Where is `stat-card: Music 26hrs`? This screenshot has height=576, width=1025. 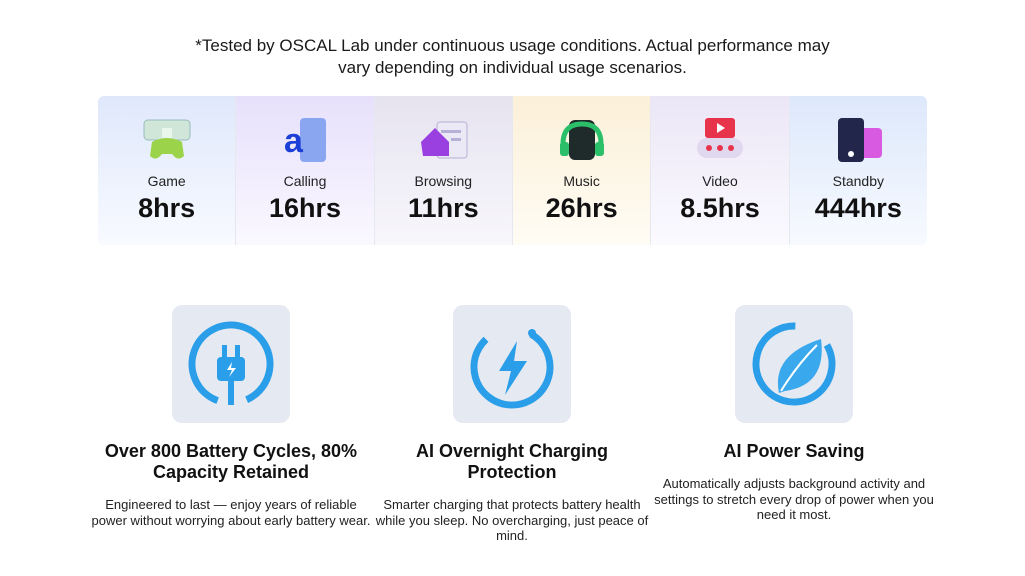
stat-card: Music 26hrs is located at coordinates (582, 170).